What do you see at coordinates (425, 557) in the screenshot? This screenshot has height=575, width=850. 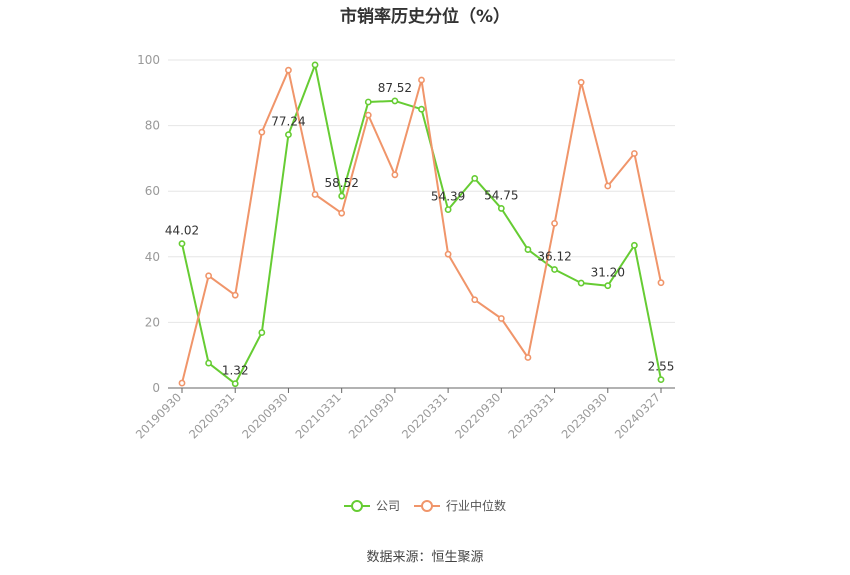 I see `source-note: 数据来源：恒生聚源` at bounding box center [425, 557].